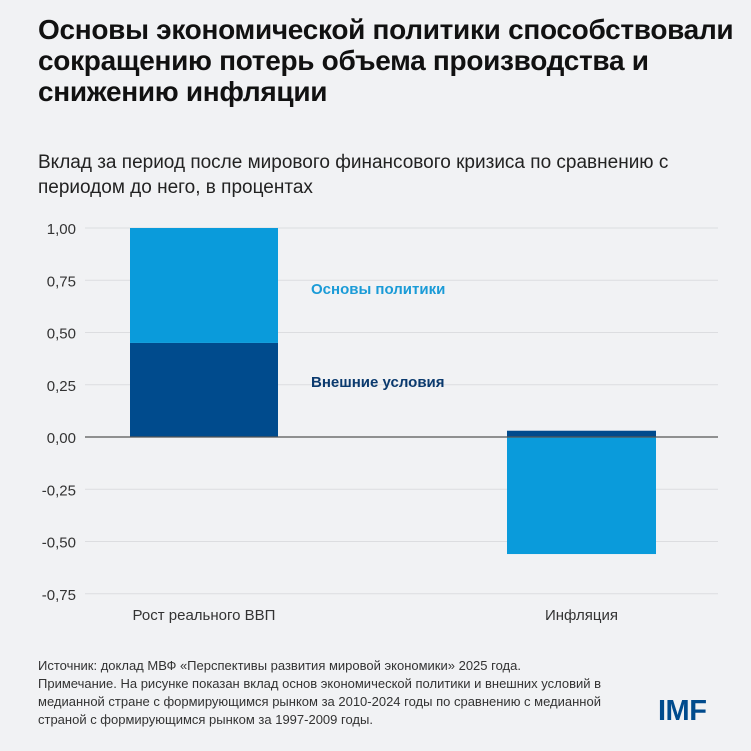 This screenshot has height=751, width=751. I want to click on y-tick-label: -0,75, so click(59, 595).